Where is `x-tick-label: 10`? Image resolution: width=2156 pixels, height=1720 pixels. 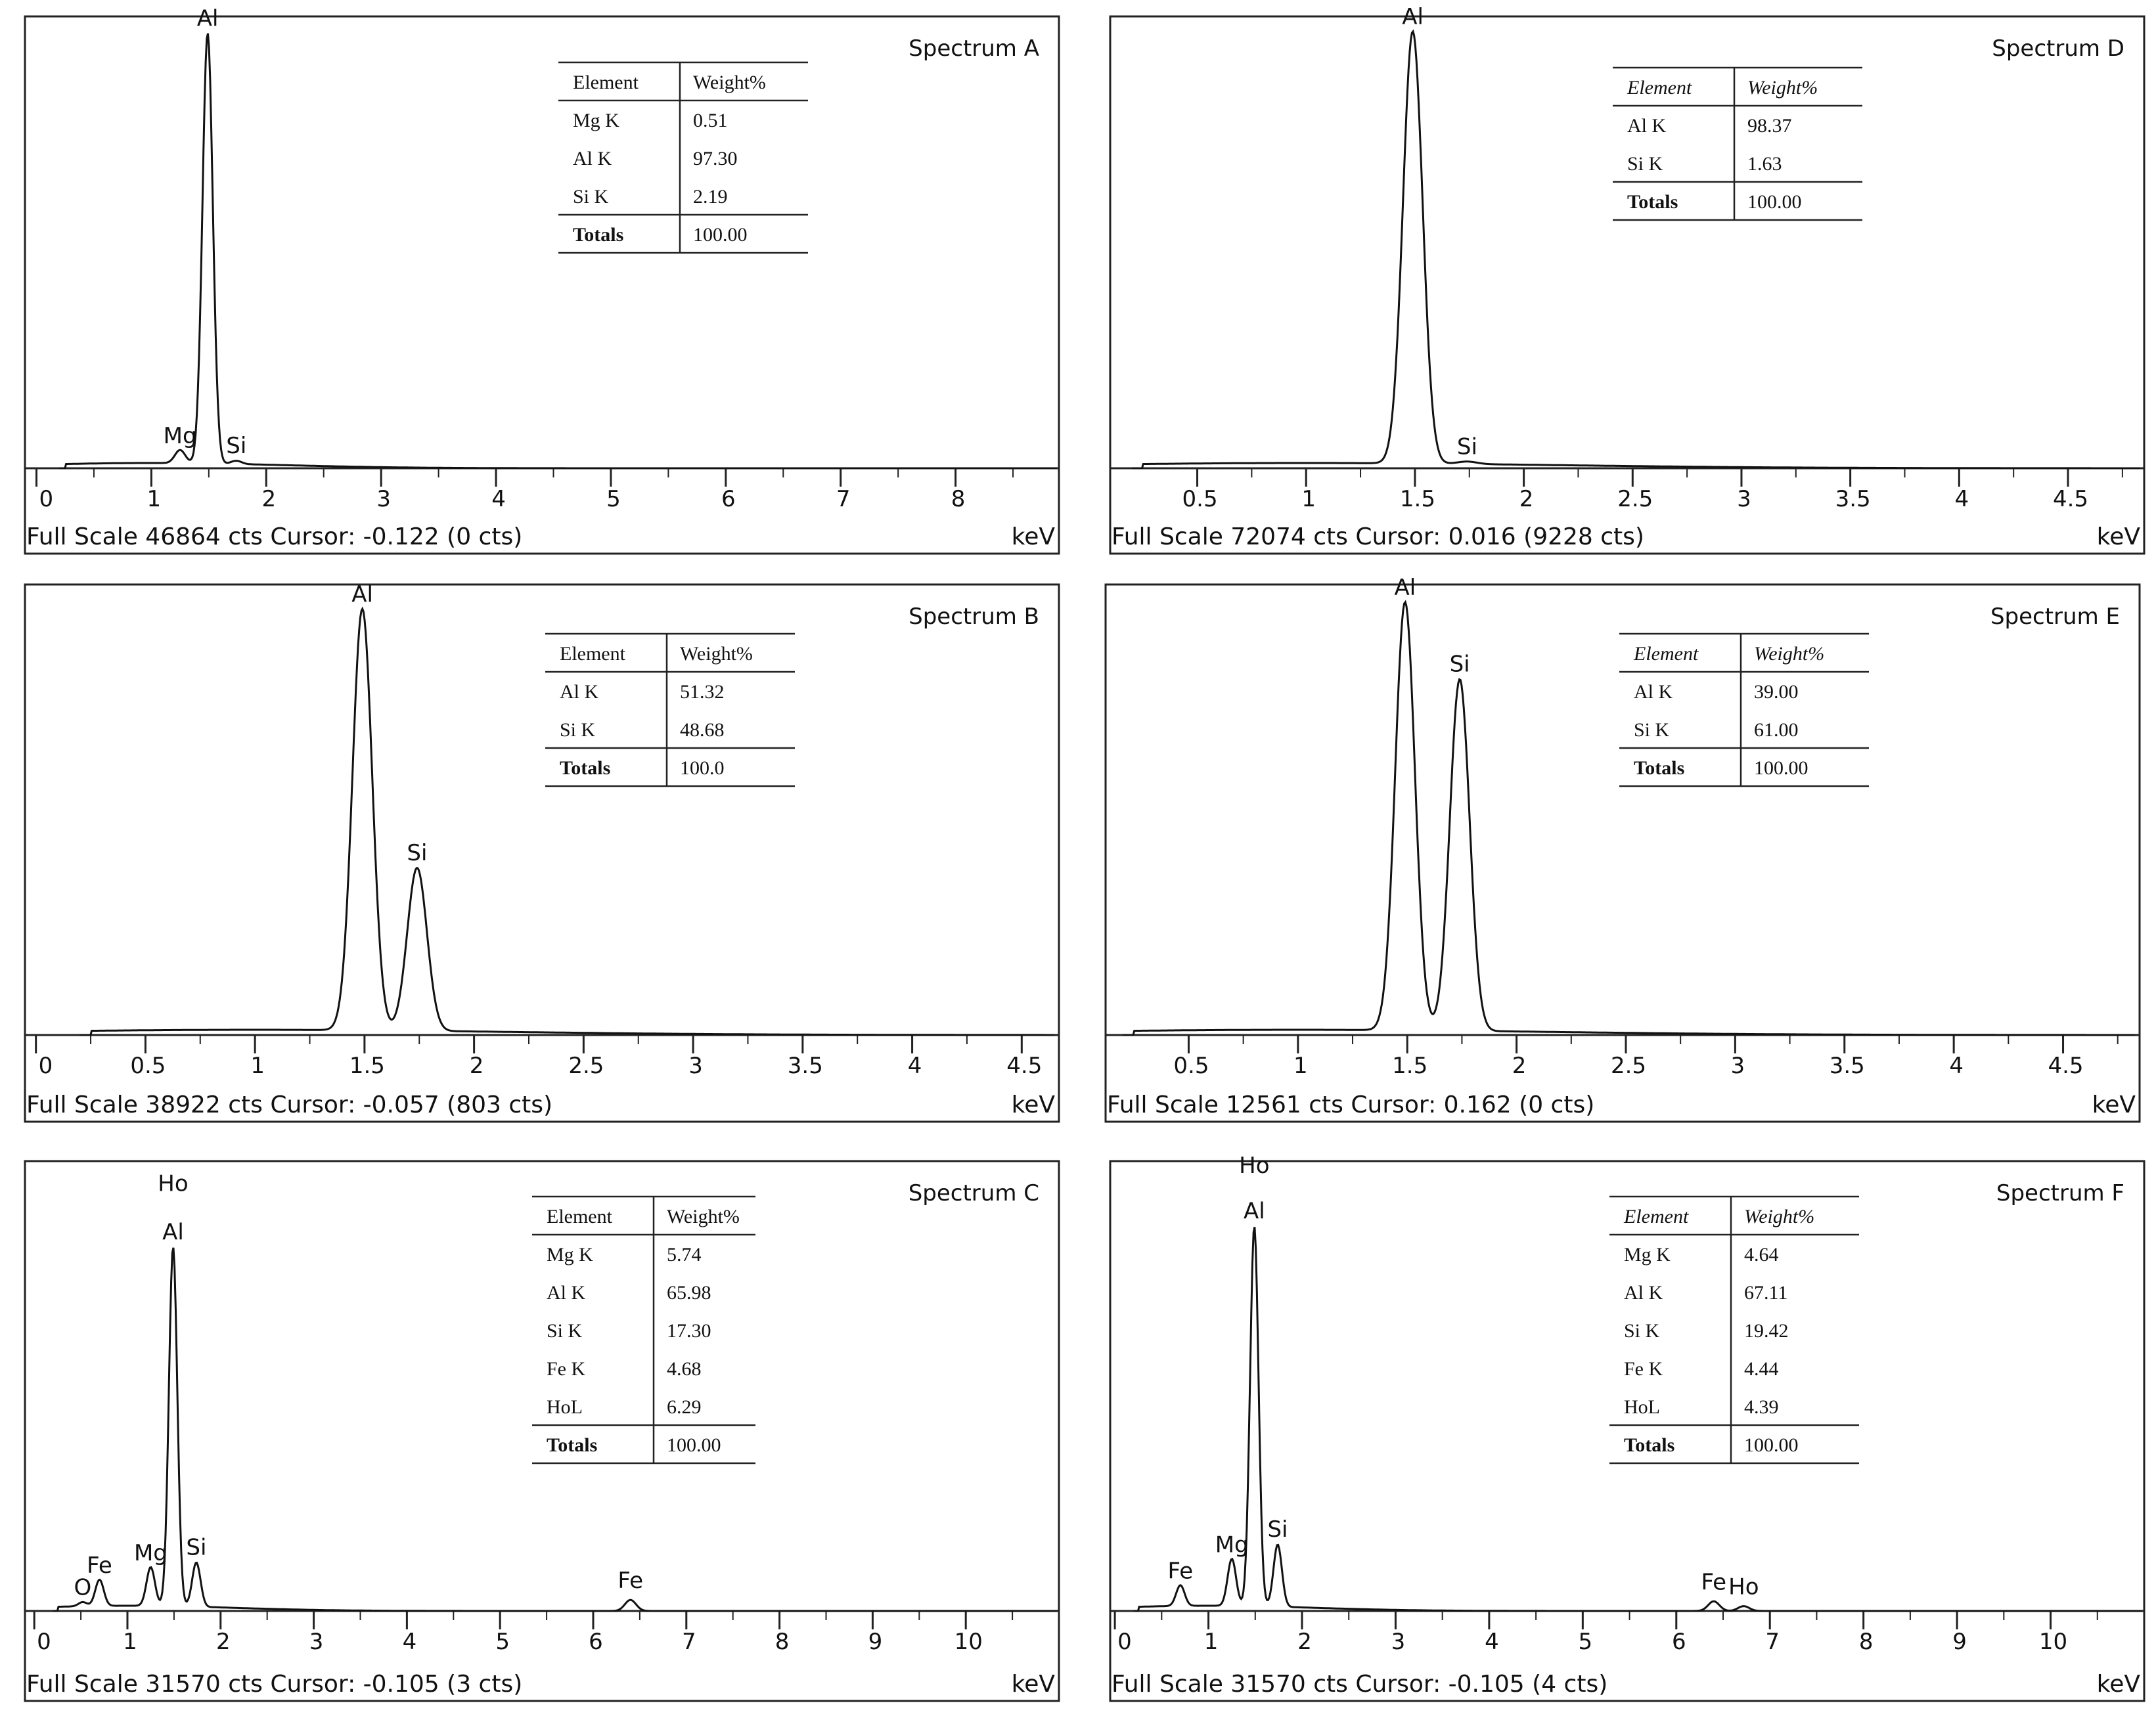 x-tick-label: 10 is located at coordinates (2053, 1642).